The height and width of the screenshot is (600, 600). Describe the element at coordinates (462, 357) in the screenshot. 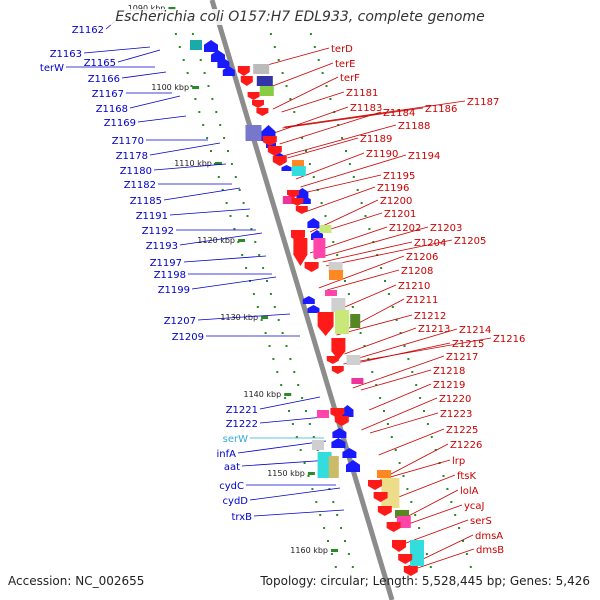

I see `gene-label-z1217: Z1217` at that location.